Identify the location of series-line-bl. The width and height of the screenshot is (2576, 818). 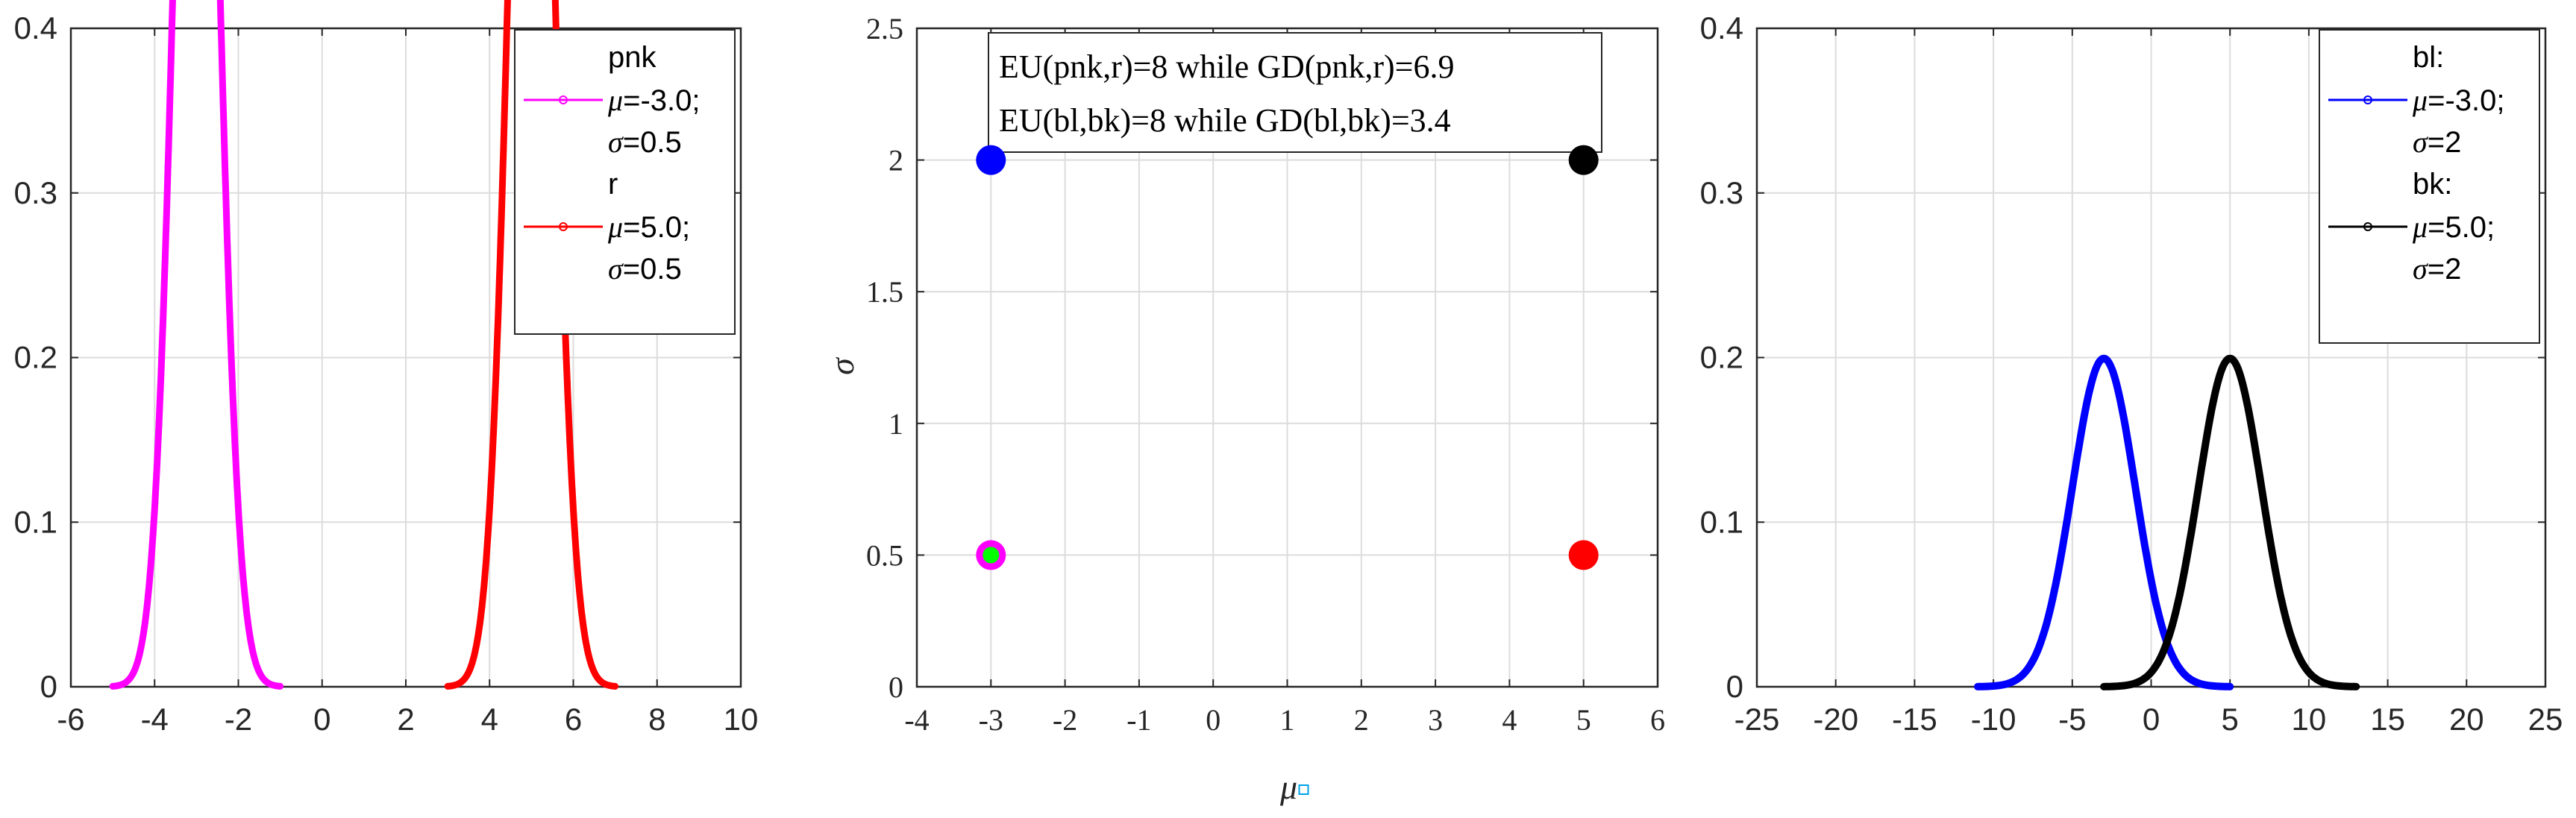
(2104, 522).